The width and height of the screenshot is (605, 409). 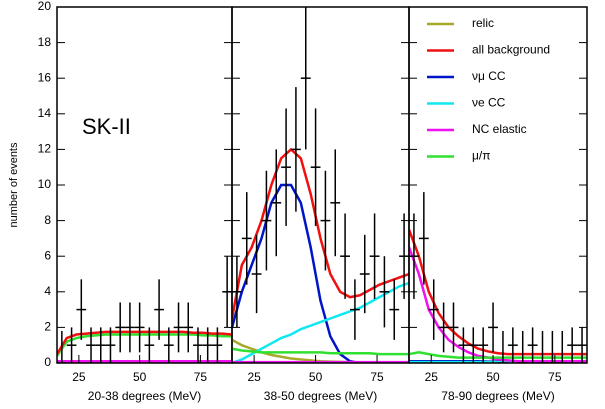 What do you see at coordinates (47, 362) in the screenshot?
I see `y-tick-label: 0` at bounding box center [47, 362].